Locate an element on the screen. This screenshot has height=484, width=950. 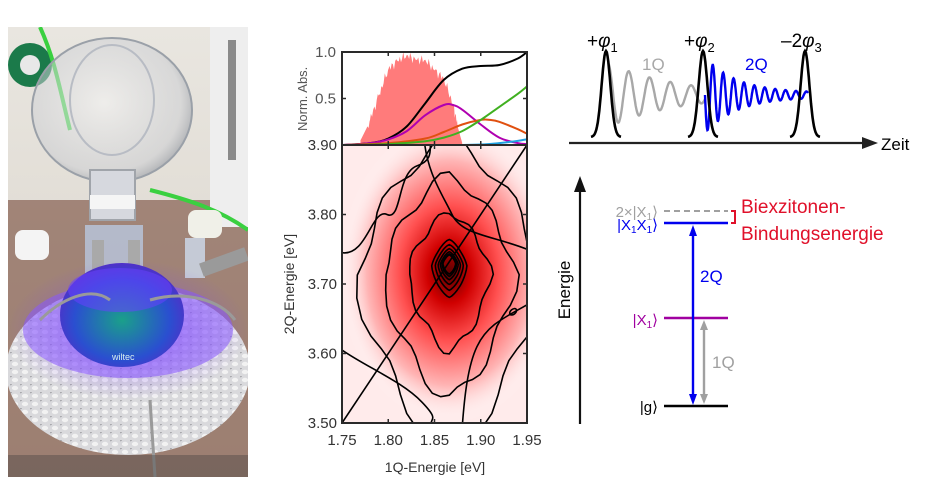
ground-state-label: |g⟩ is located at coordinates (649, 407).